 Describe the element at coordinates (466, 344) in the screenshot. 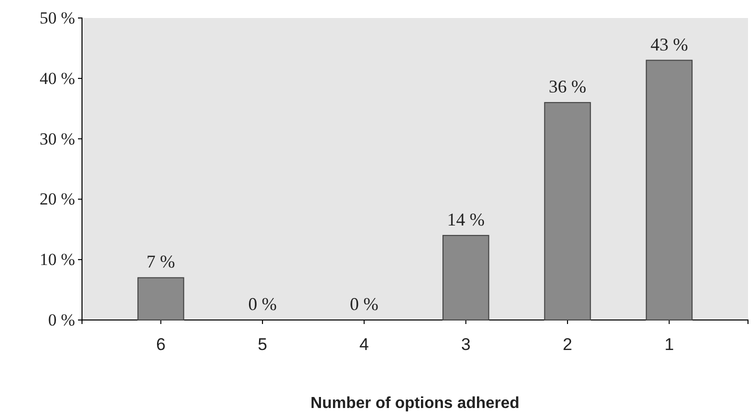

I see `x-tick-label: 3` at that location.